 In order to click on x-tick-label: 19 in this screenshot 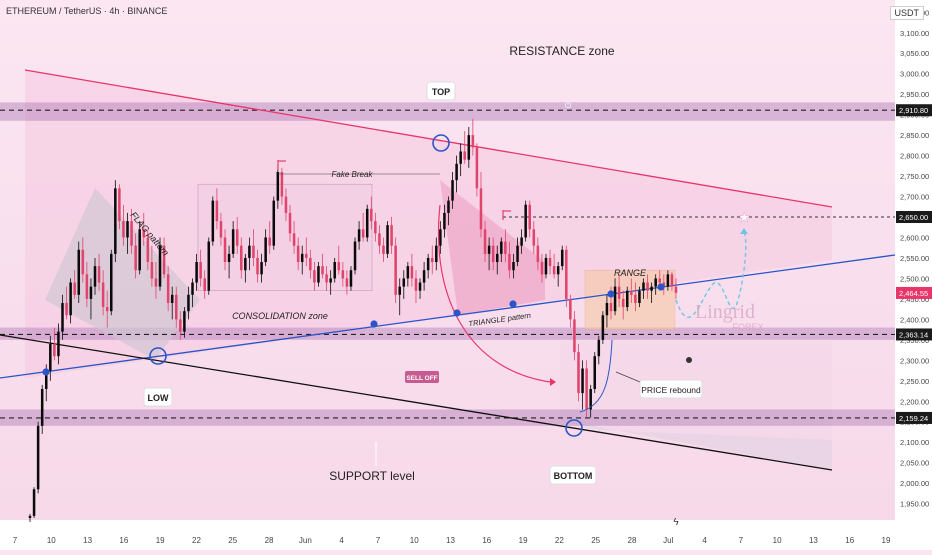, I will do `click(160, 540)`.